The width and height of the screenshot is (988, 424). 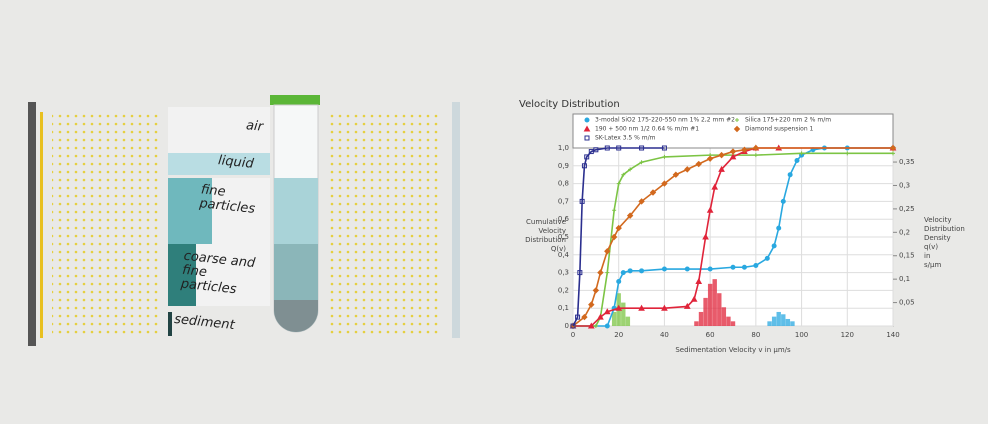 What do you see at coordinates (564, 219) in the screenshot?
I see `y-tick-label: 0,6` at bounding box center [564, 219].